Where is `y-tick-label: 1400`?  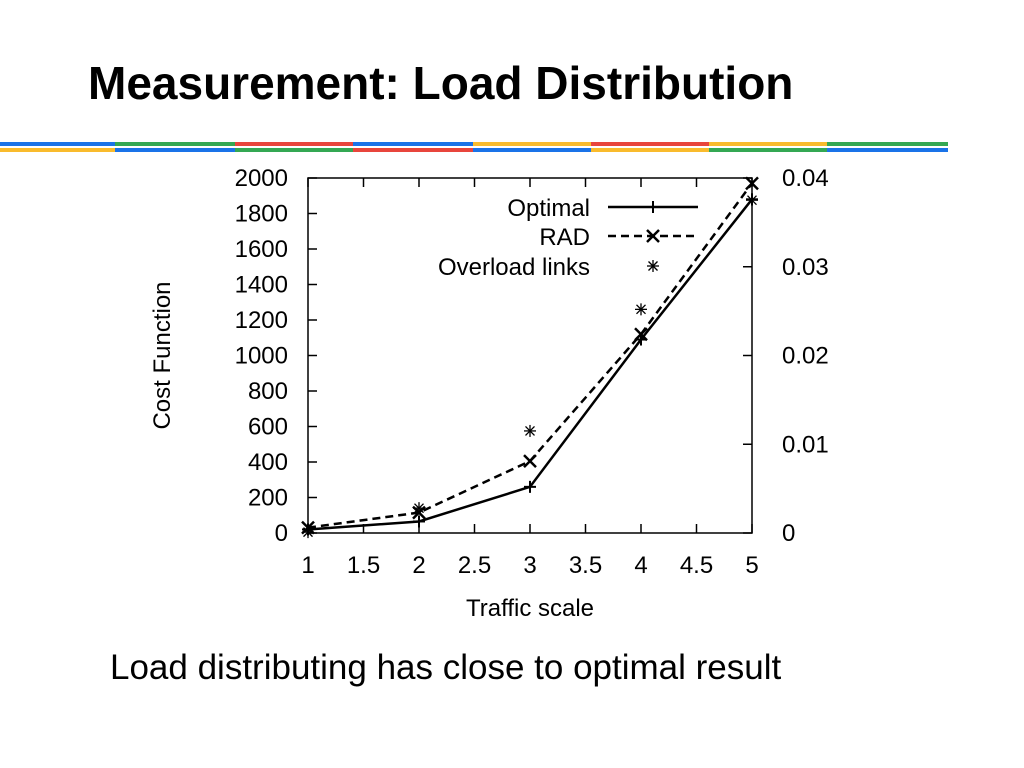
y-tick-label: 1400 is located at coordinates (261, 285).